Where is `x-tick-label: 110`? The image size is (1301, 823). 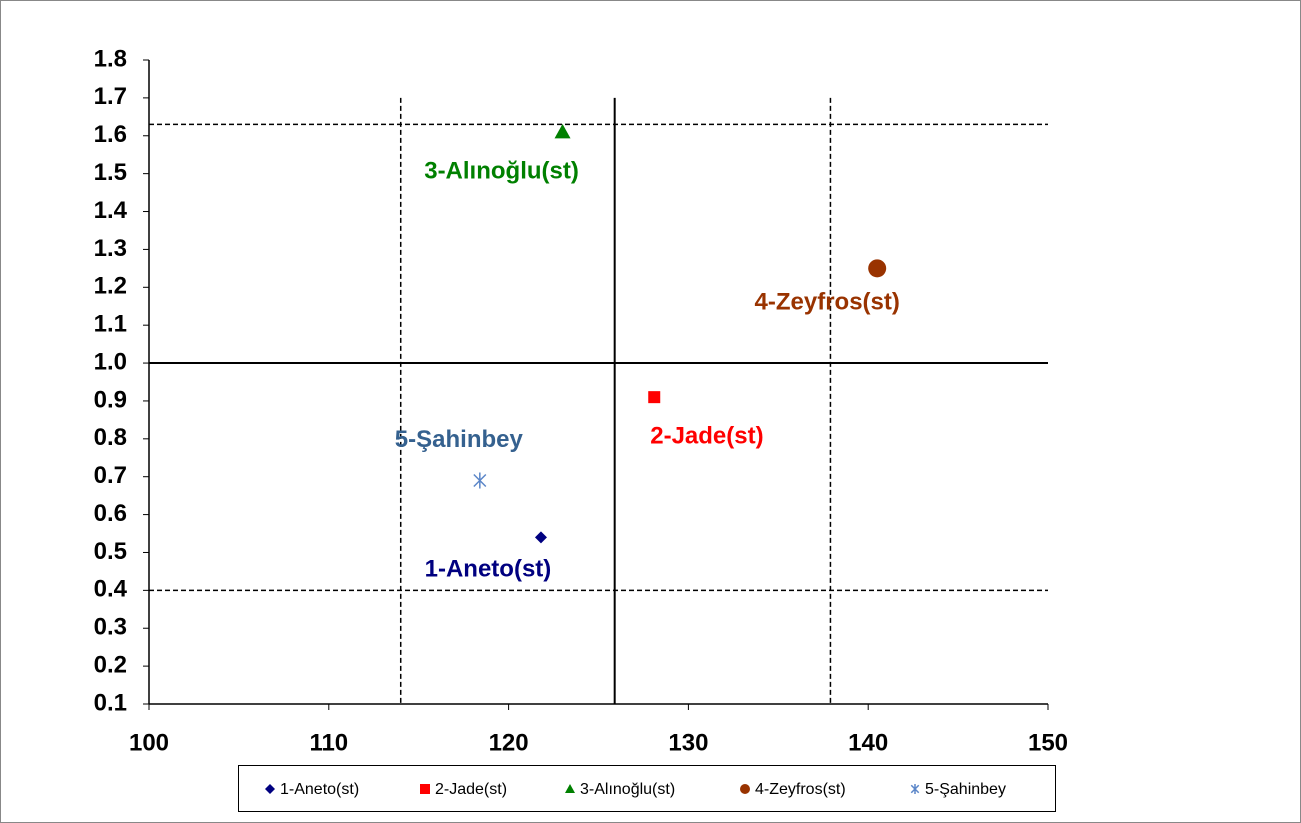 x-tick-label: 110 is located at coordinates (328, 742).